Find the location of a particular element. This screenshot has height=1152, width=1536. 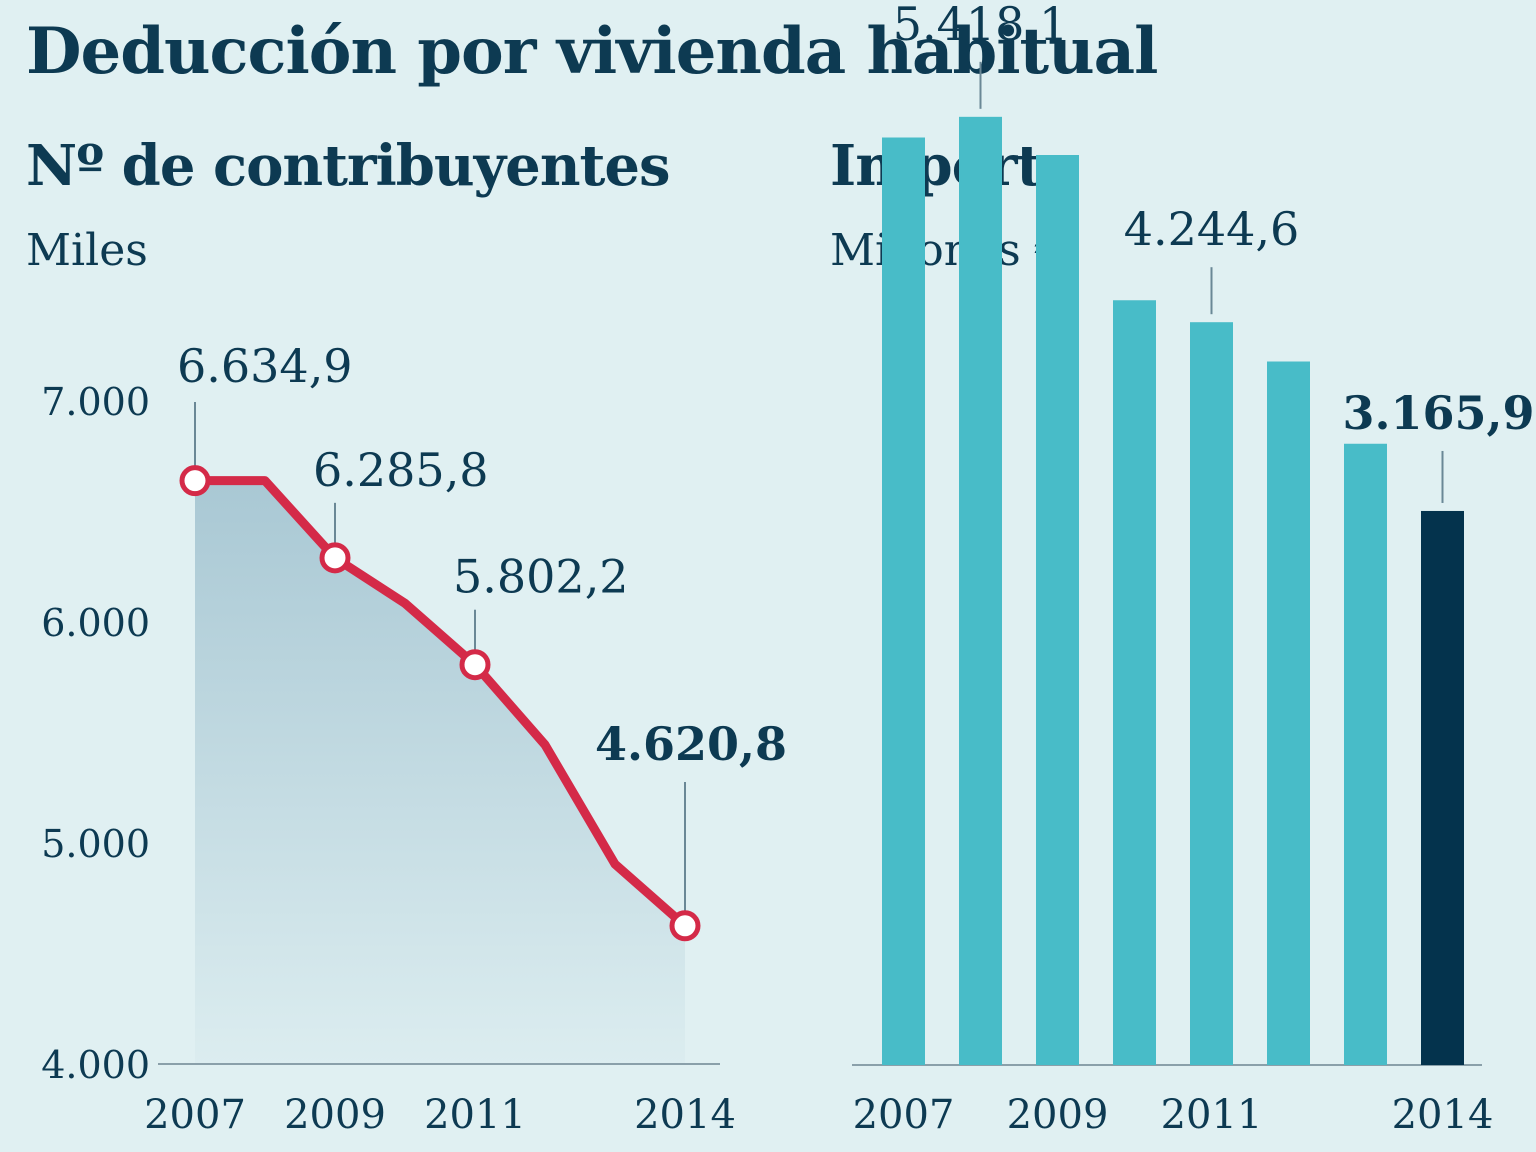

data-label: 4.620,8 is located at coordinates (691, 744).